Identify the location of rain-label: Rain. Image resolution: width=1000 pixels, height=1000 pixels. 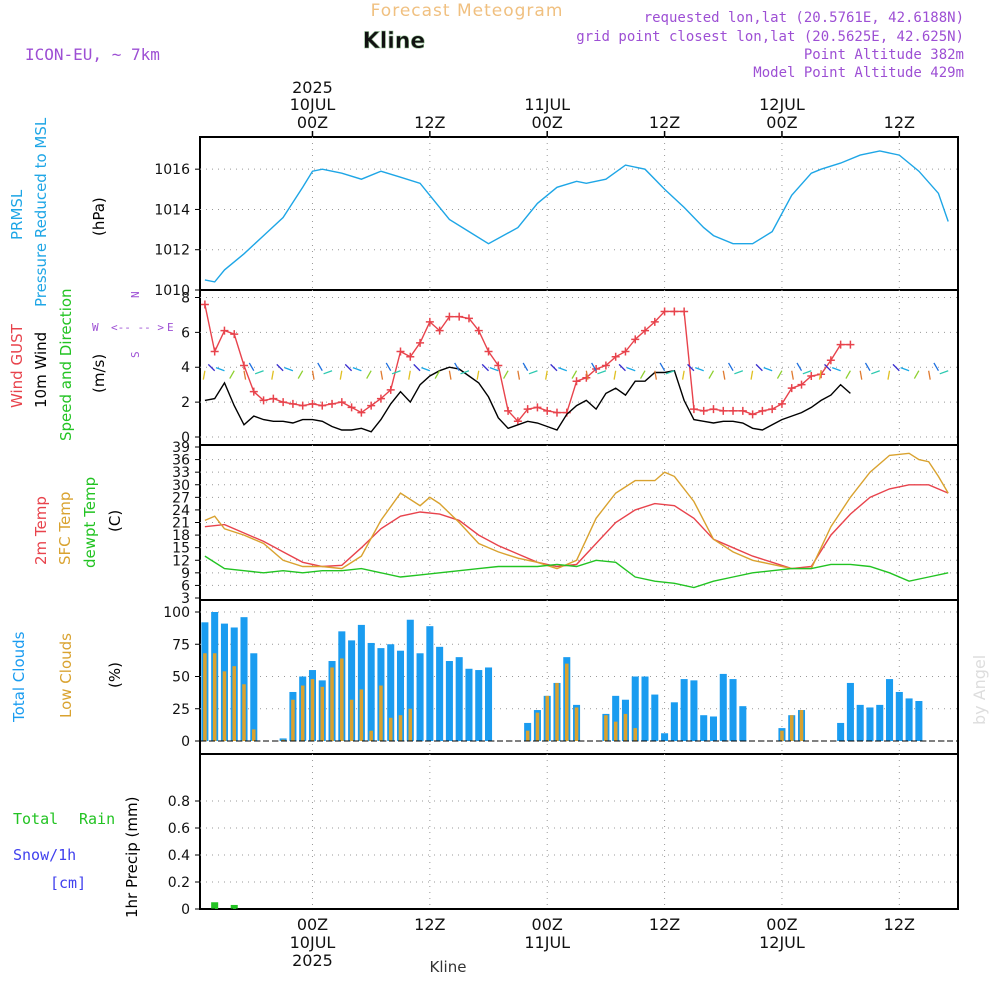
(97, 819).